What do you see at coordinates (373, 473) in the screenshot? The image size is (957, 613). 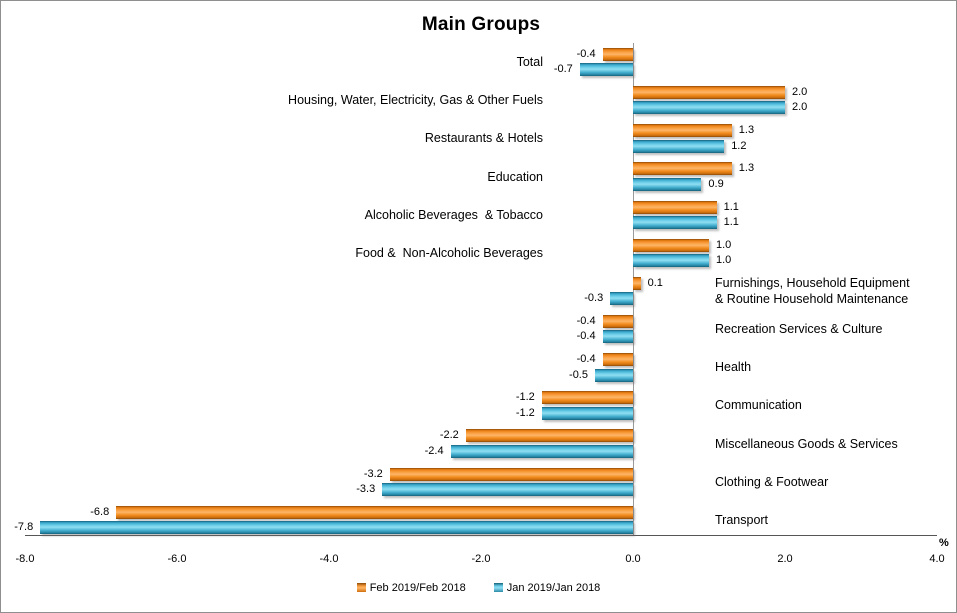 I see `value-label: -3.2` at bounding box center [373, 473].